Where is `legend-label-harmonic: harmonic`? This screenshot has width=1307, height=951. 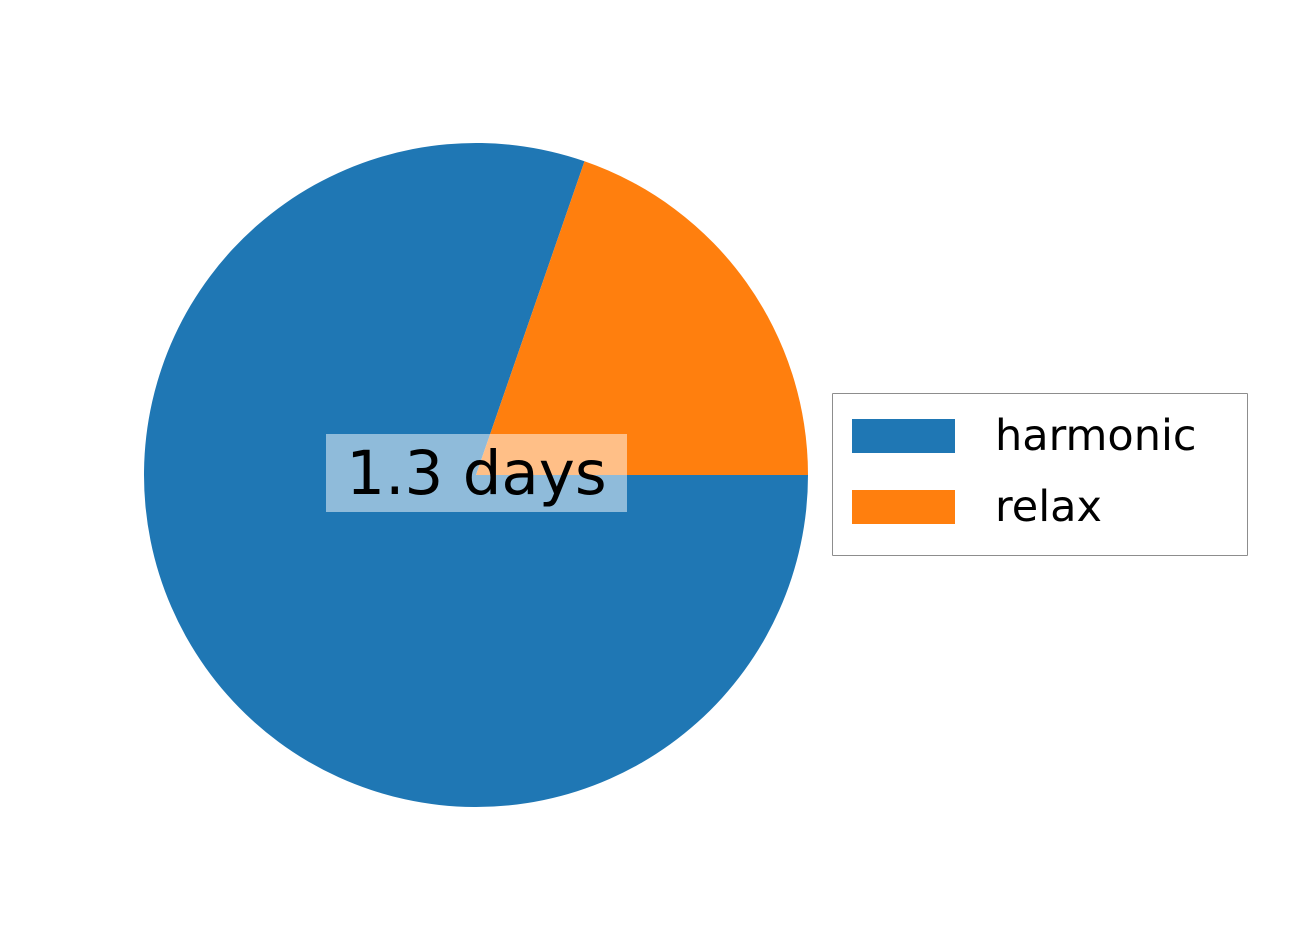 legend-label-harmonic: harmonic is located at coordinates (1096, 436).